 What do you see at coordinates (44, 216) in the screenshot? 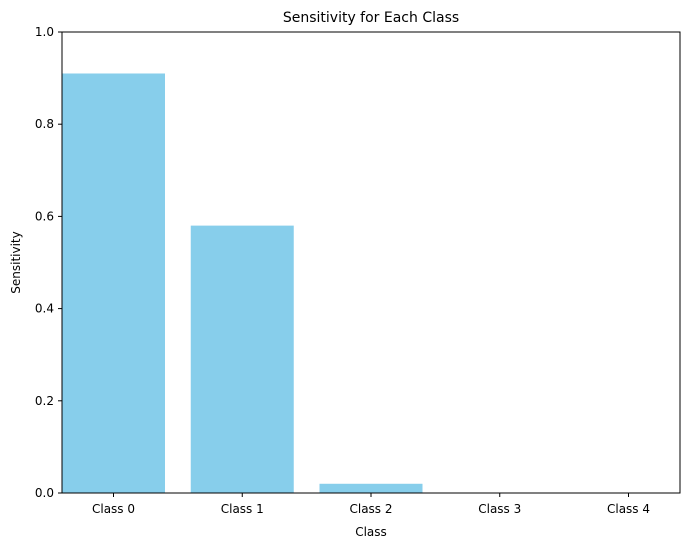
I see `y-tick-label: 0.6` at bounding box center [44, 216].